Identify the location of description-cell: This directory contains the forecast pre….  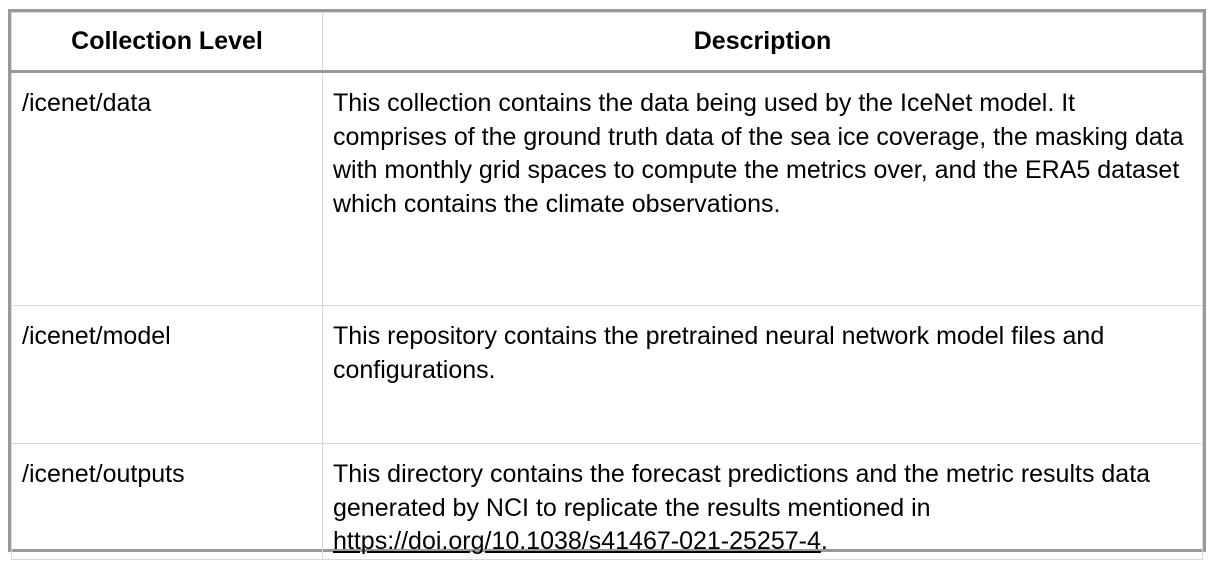
(762, 501).